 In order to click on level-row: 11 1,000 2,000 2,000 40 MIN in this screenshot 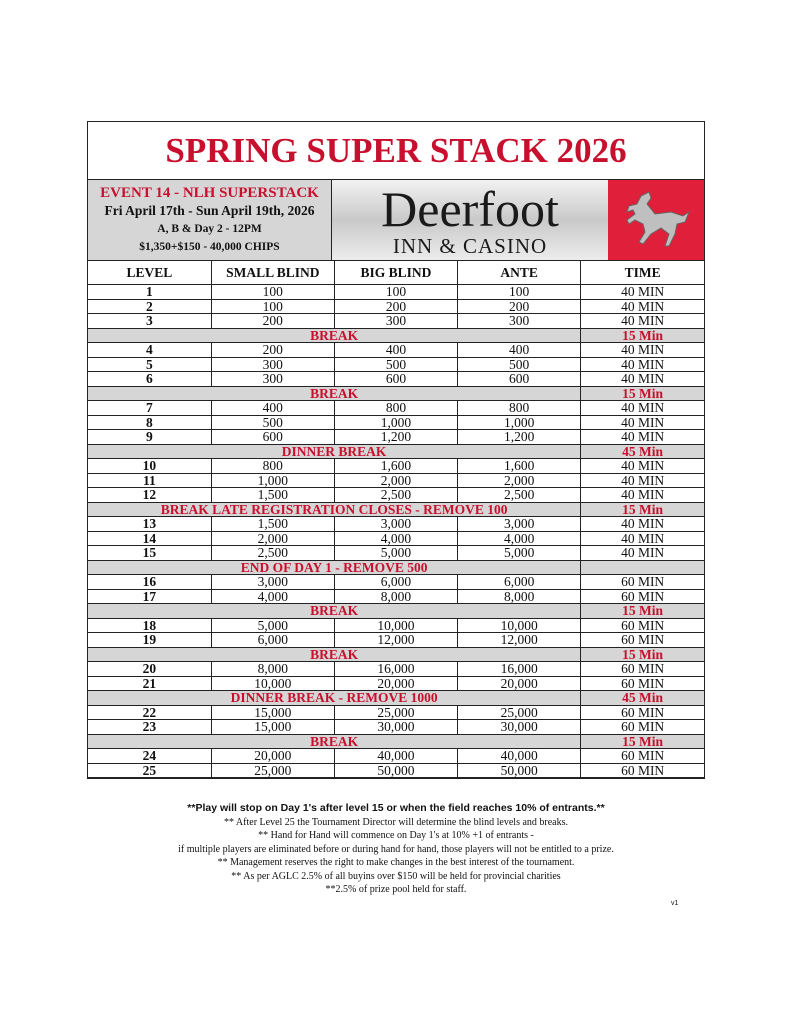, I will do `click(396, 480)`.